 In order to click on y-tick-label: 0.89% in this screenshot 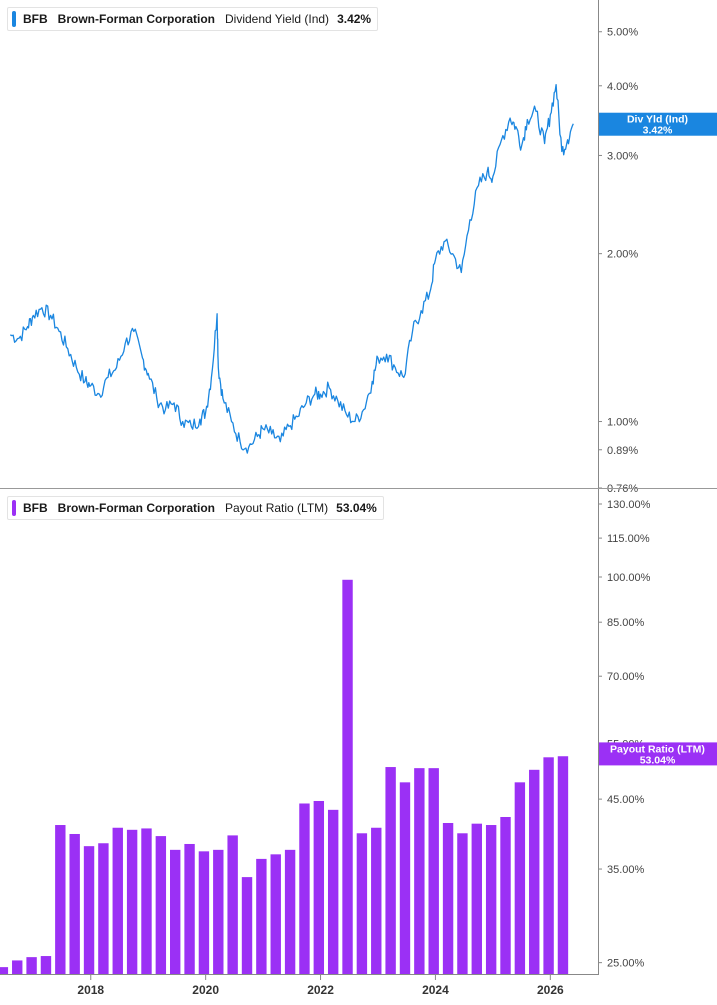, I will do `click(622, 451)`.